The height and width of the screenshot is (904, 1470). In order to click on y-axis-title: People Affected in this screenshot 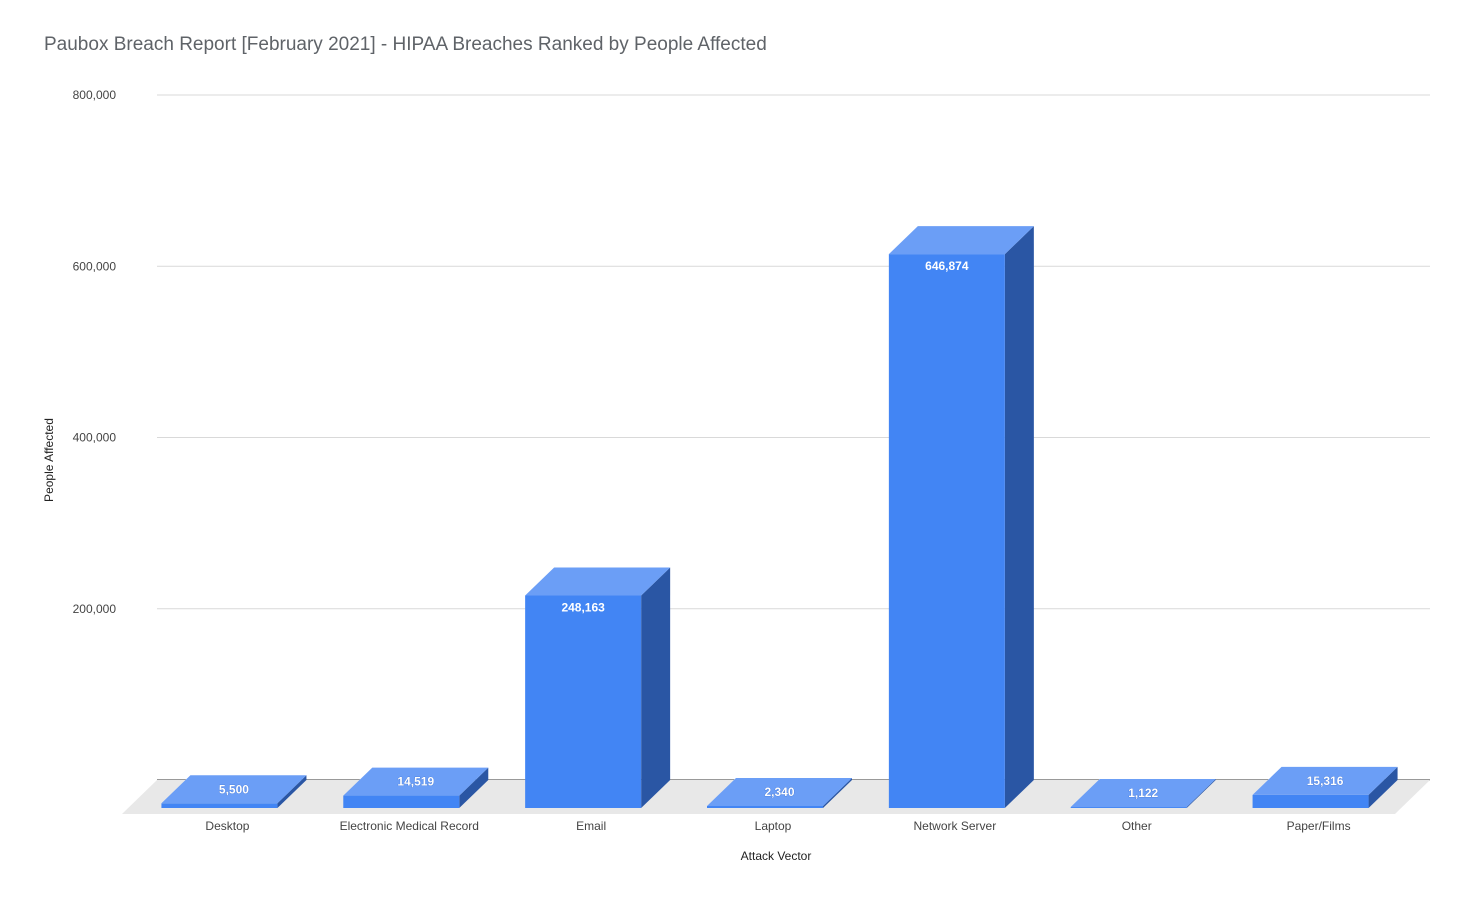, I will do `click(49, 460)`.